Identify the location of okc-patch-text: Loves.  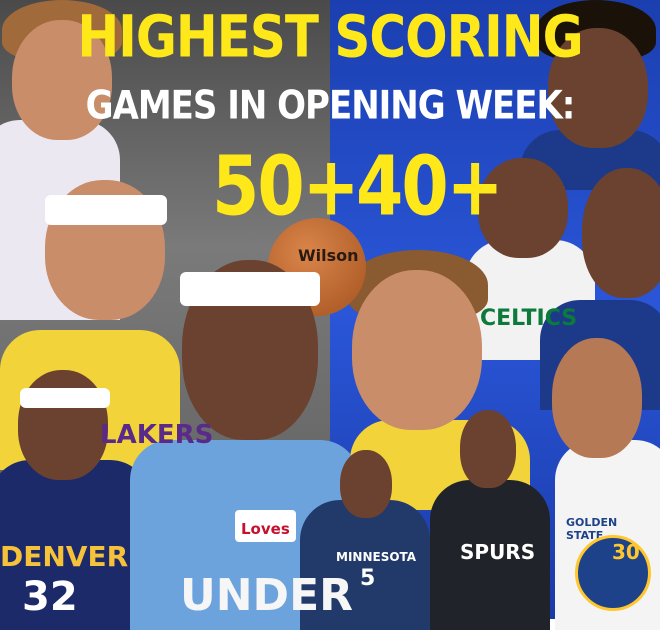
(265, 526).